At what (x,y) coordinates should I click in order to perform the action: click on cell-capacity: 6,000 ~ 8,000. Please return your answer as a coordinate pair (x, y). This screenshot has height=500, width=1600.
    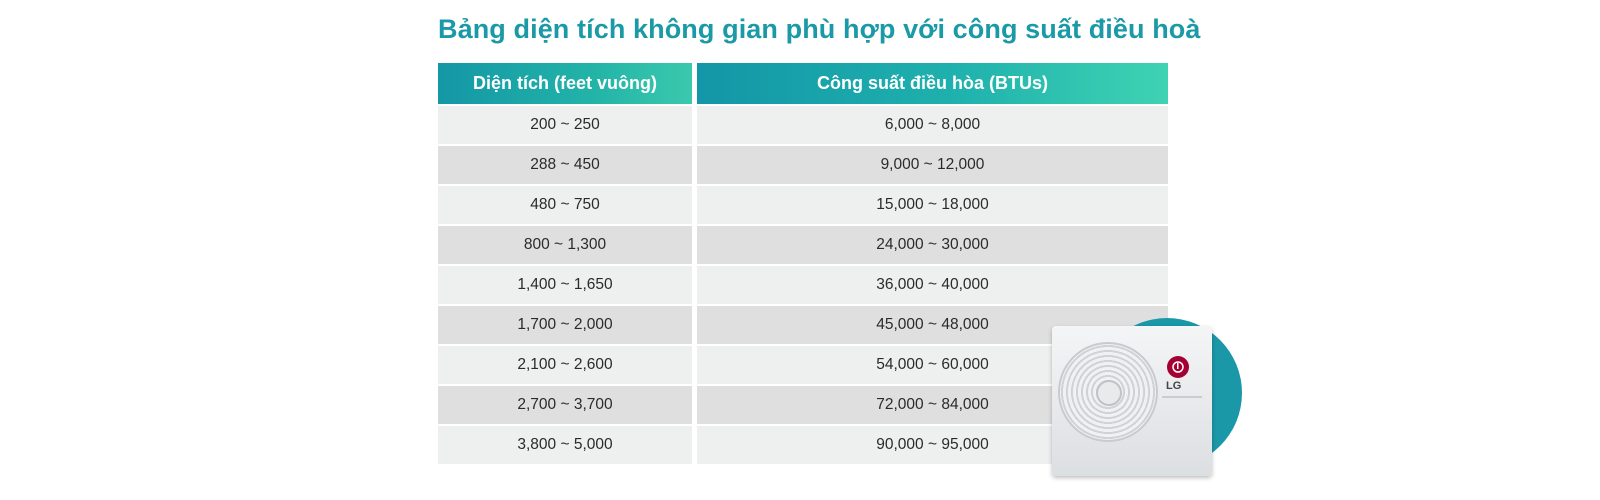
    Looking at the image, I should click on (932, 125).